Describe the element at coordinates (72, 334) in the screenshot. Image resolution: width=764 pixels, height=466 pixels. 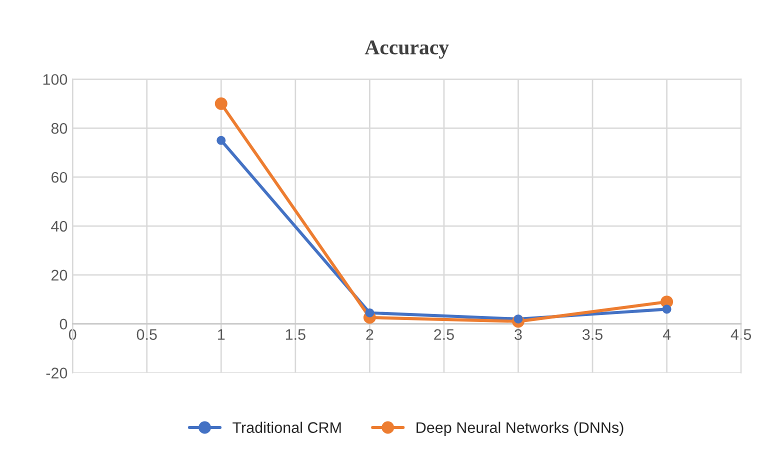
I see `x-tick-label: 0` at that location.